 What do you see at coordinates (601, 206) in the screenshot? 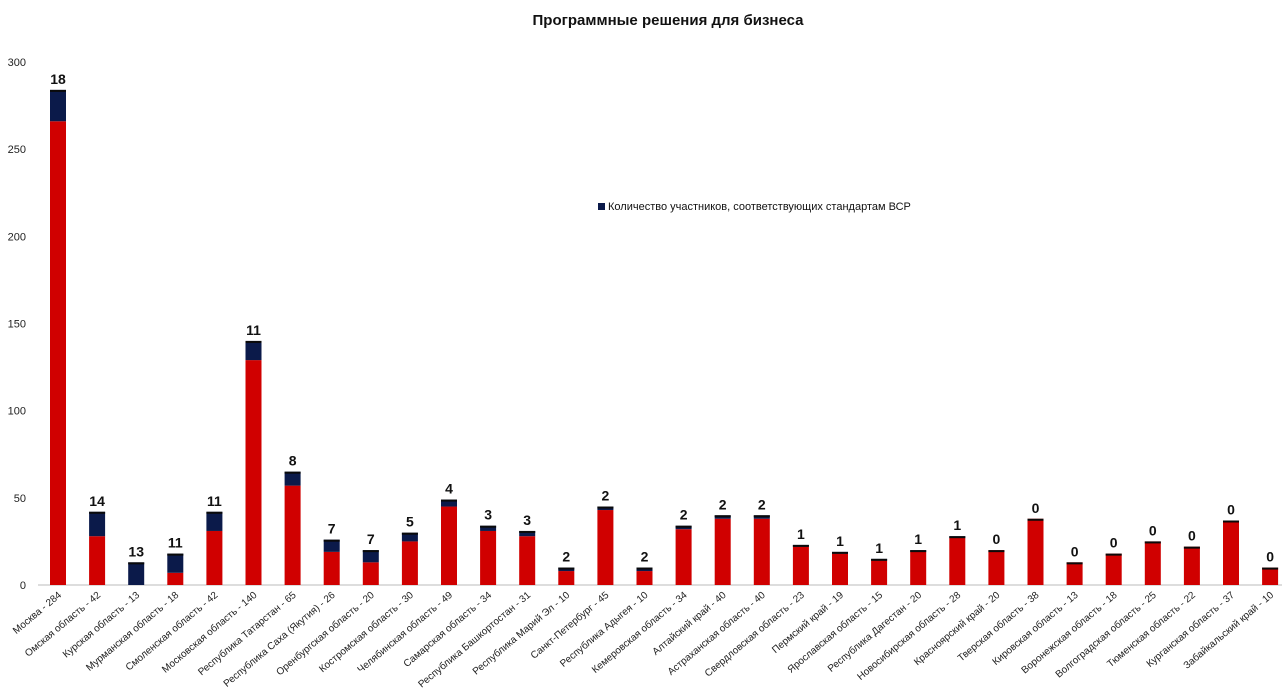
I see `legend-swatch` at bounding box center [601, 206].